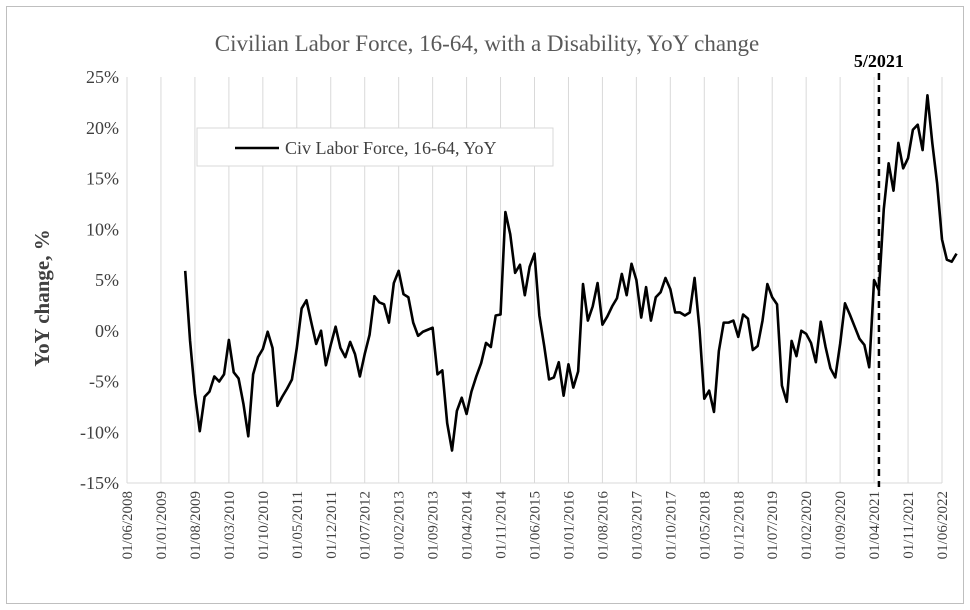 The image size is (970, 610). What do you see at coordinates (739, 525) in the screenshot?
I see `x-tick-label: 01/12/2018` at bounding box center [739, 525].